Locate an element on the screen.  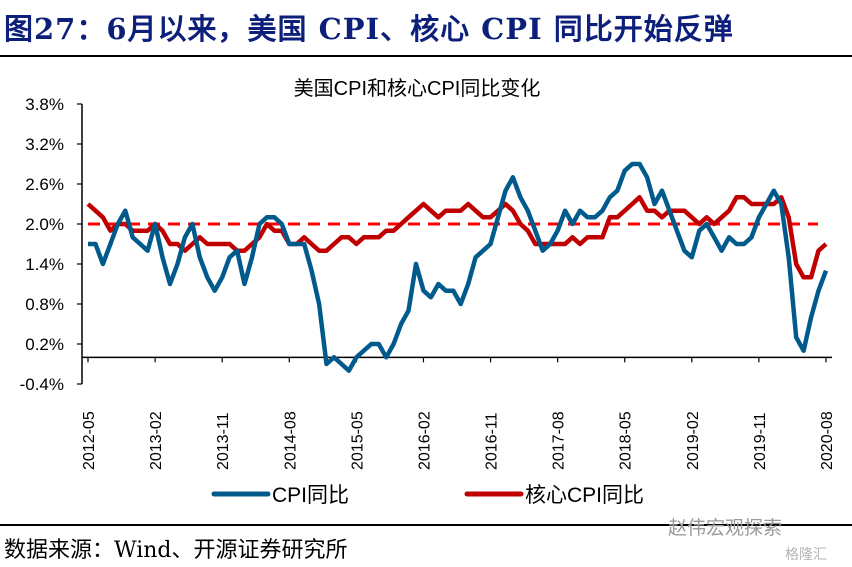
y-tick-label: 2.0% is located at coordinates (44, 224).